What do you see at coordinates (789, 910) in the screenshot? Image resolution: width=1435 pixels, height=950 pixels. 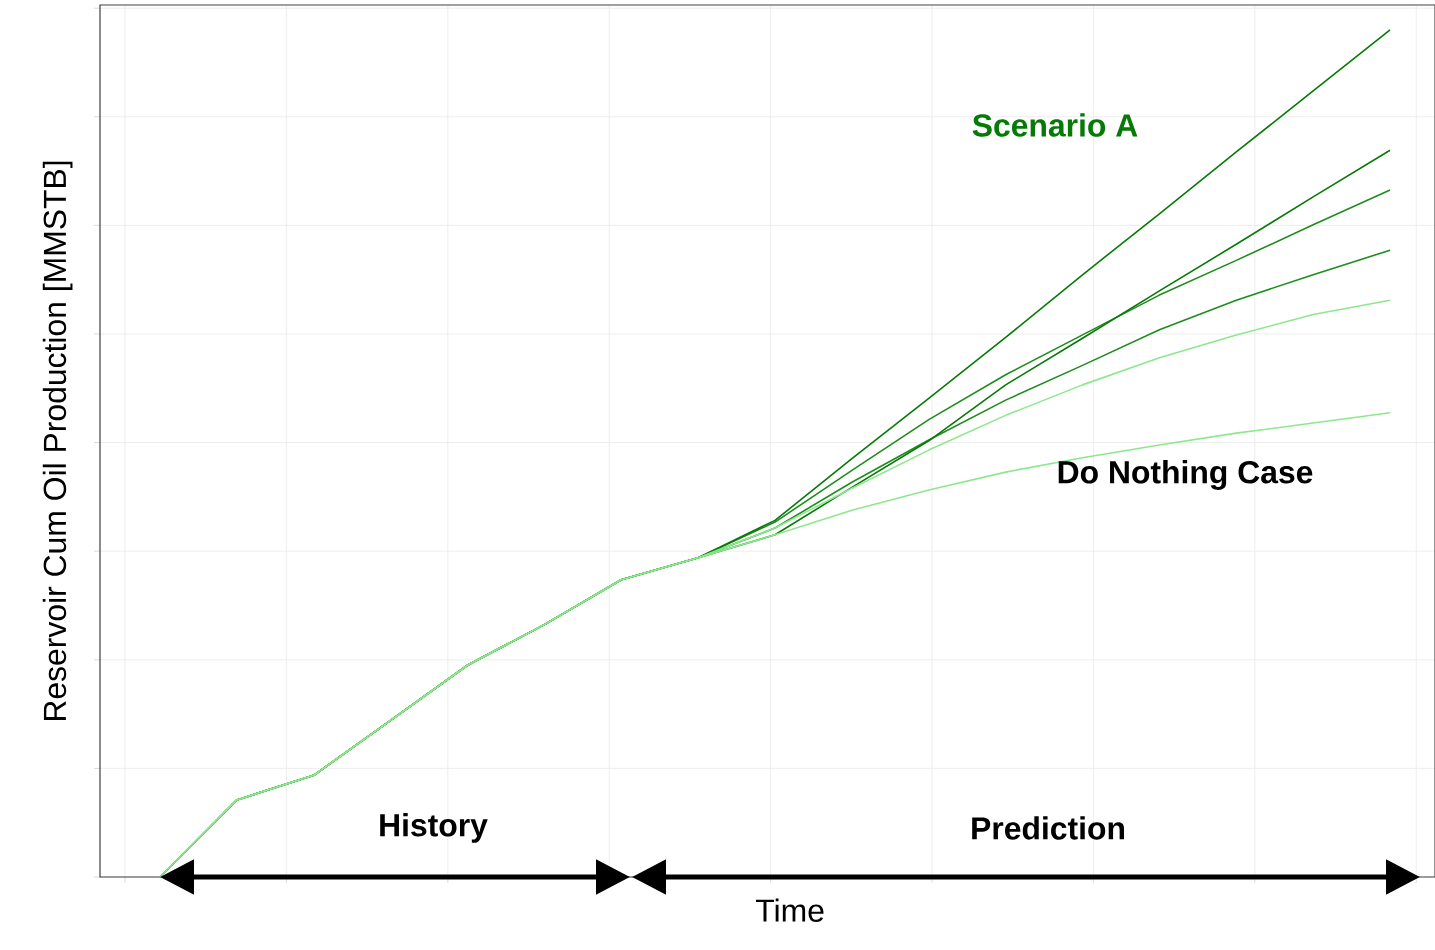 I see `x-axis-title: Time` at bounding box center [789, 910].